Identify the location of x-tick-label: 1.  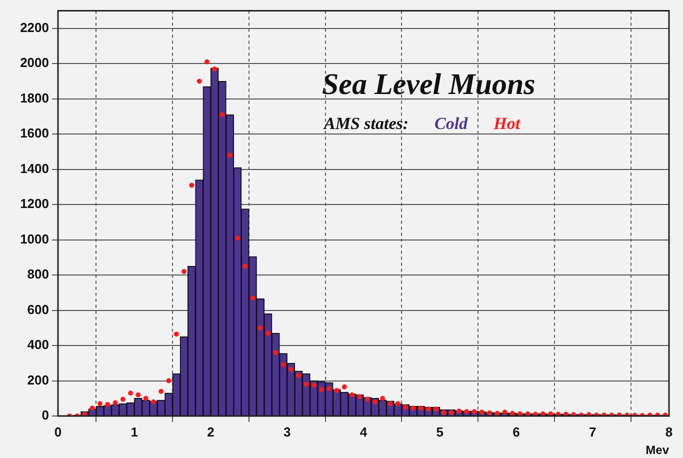
(134, 432).